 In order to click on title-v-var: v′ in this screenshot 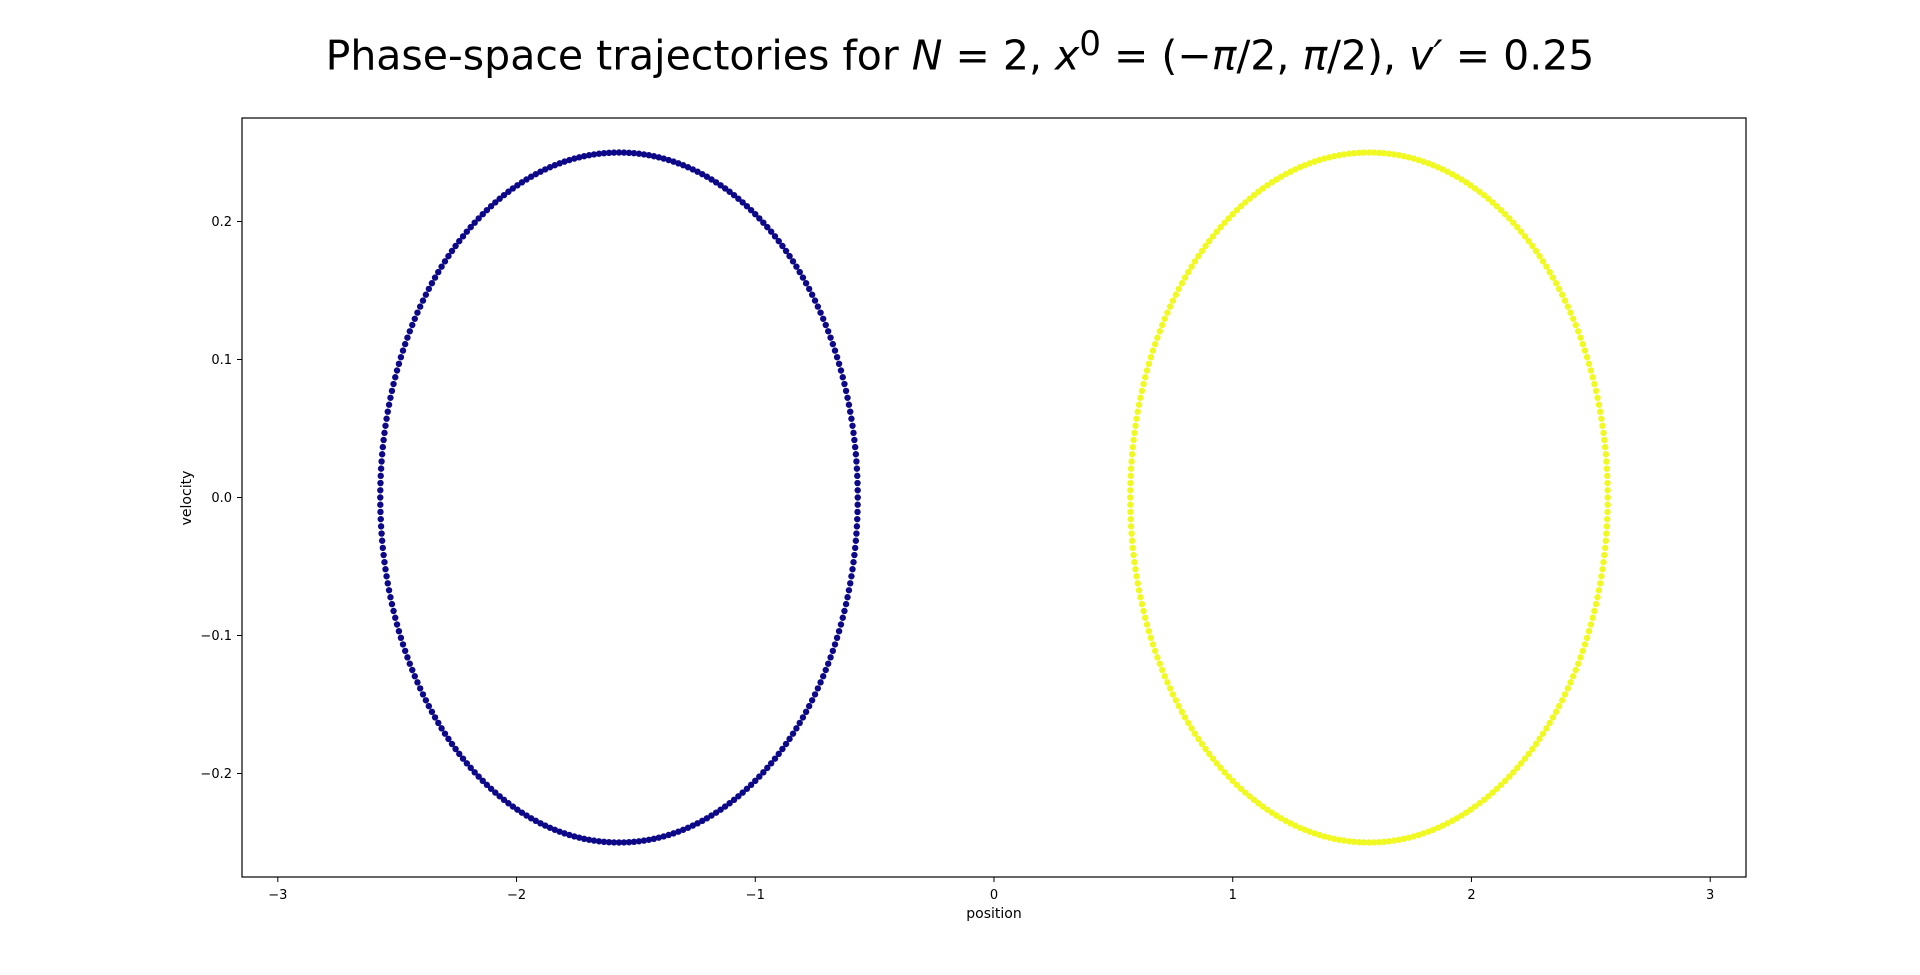, I will do `click(1426, 55)`.